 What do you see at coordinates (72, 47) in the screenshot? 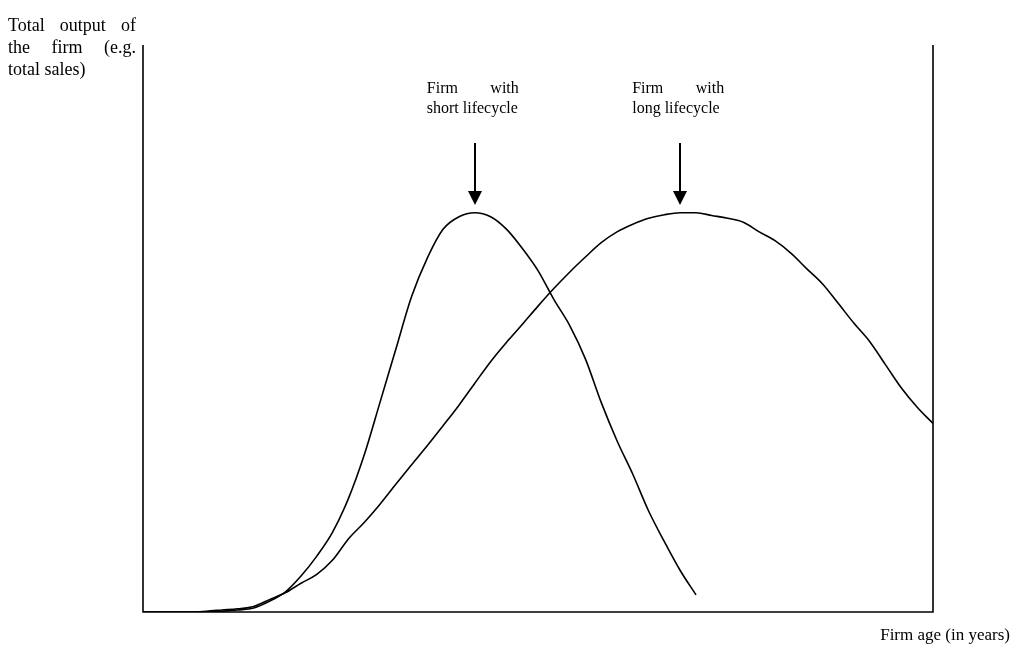
I see `text: Total output of the firm (e.g. total sales)` at bounding box center [72, 47].